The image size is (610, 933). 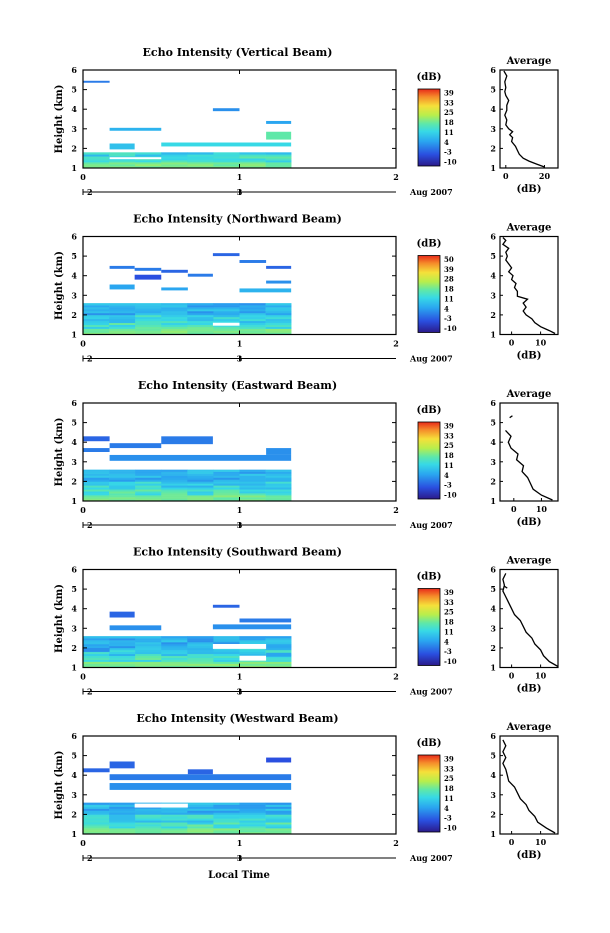 I want to click on colorbar-tick-label: 4, so click(x=446, y=808).